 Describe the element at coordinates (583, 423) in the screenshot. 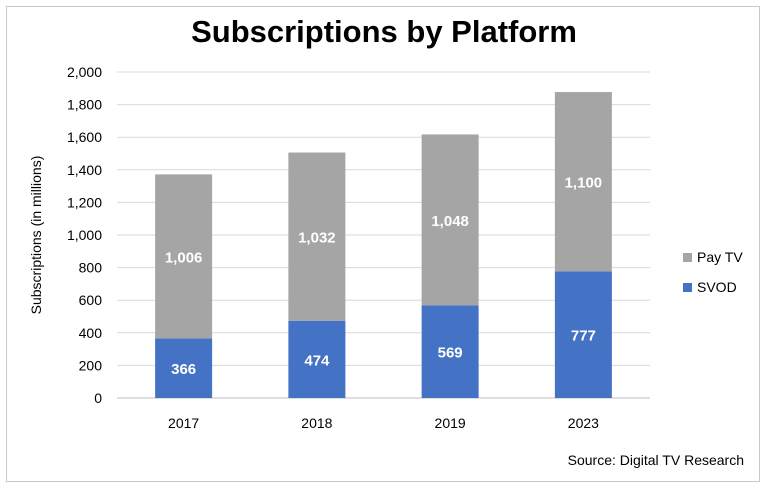

I see `x-tick-label: 2023` at that location.